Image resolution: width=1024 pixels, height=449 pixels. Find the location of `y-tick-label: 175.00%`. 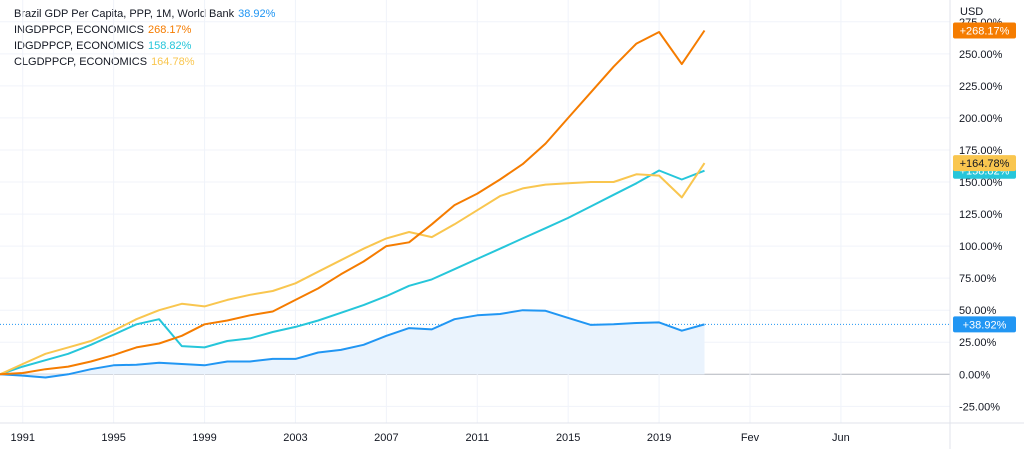

y-tick-label: 175.00% is located at coordinates (981, 151).